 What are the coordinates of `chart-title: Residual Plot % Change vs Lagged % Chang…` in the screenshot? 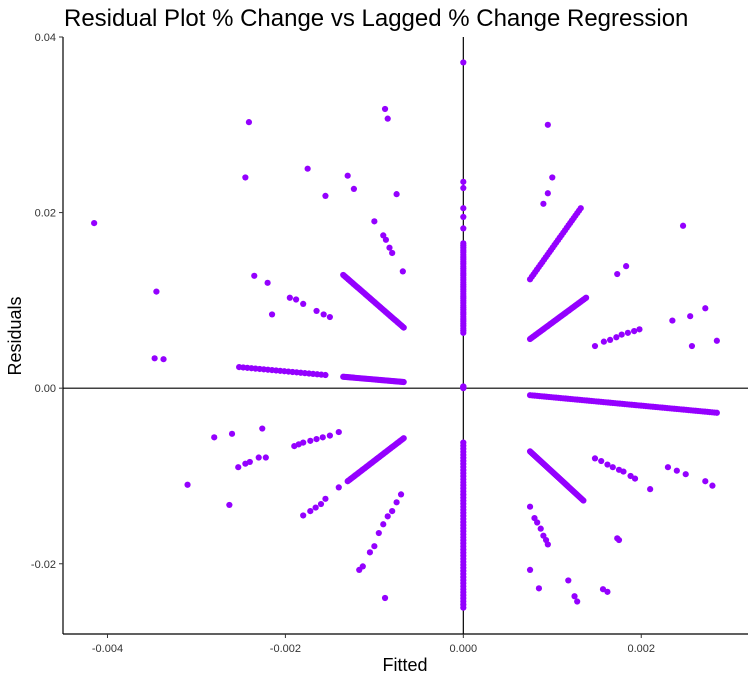 It's located at (376, 18).